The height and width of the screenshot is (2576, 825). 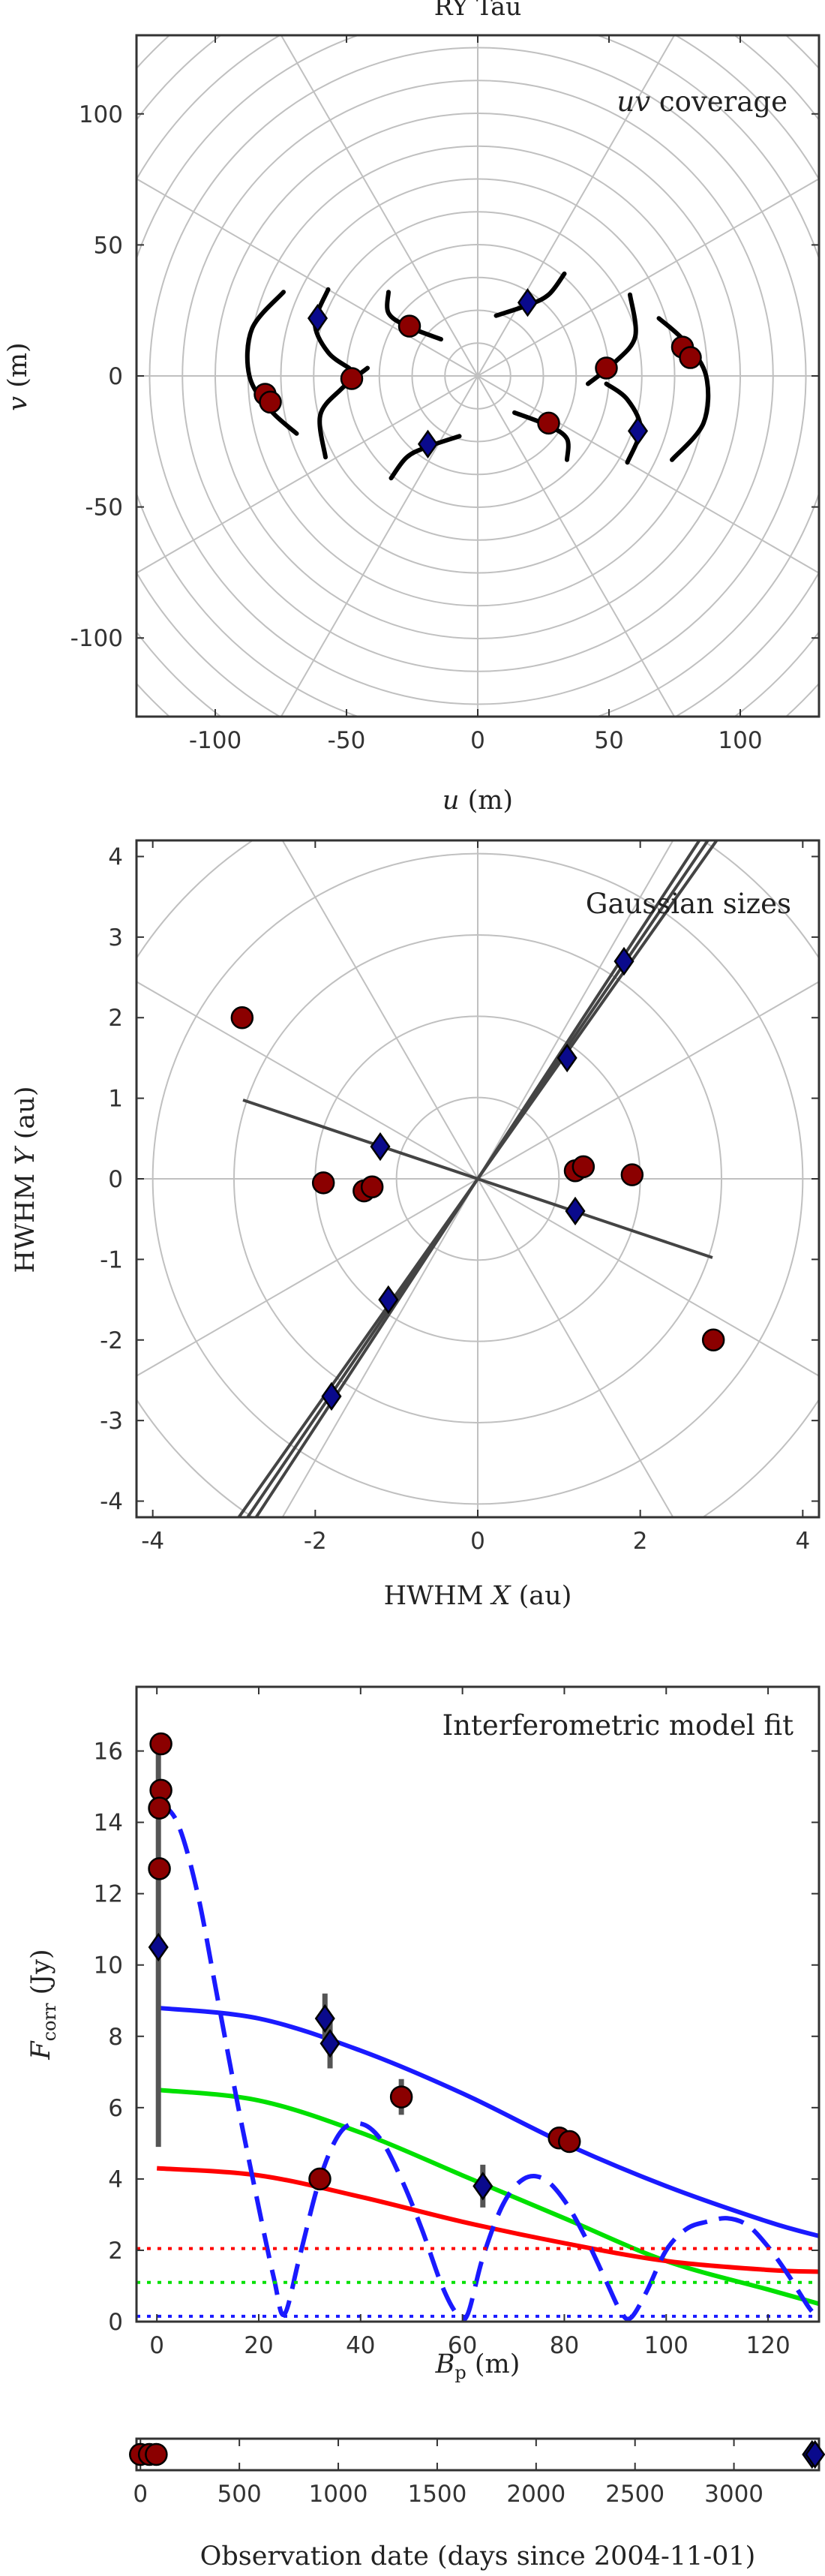 I want to click on uv-panel-title: uv coverage, so click(x=702, y=102).